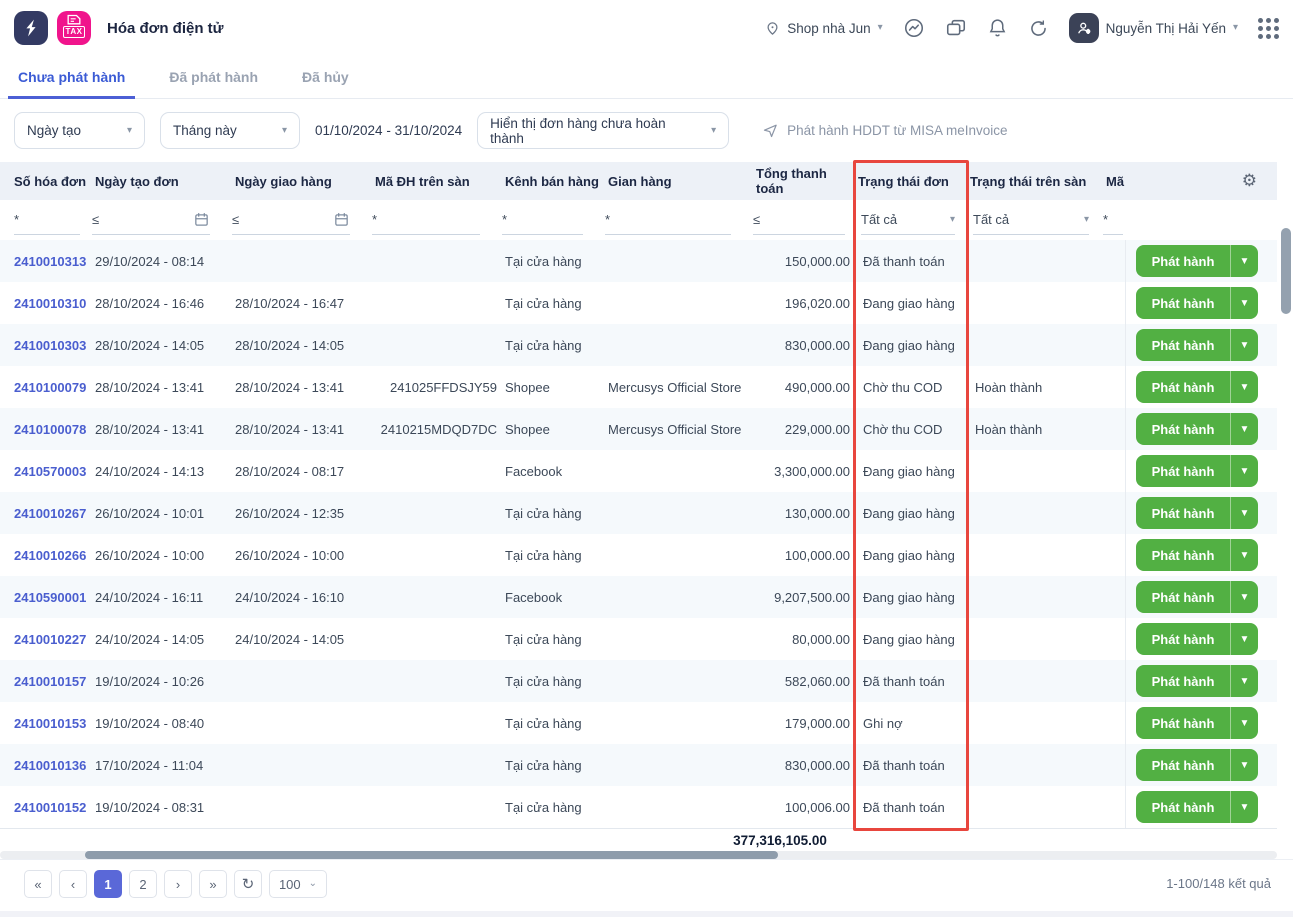 Image resolution: width=1293 pixels, height=917 pixels. Describe the element at coordinates (291, 220) in the screenshot. I see `filter-delivery-date-input: ≤` at that location.